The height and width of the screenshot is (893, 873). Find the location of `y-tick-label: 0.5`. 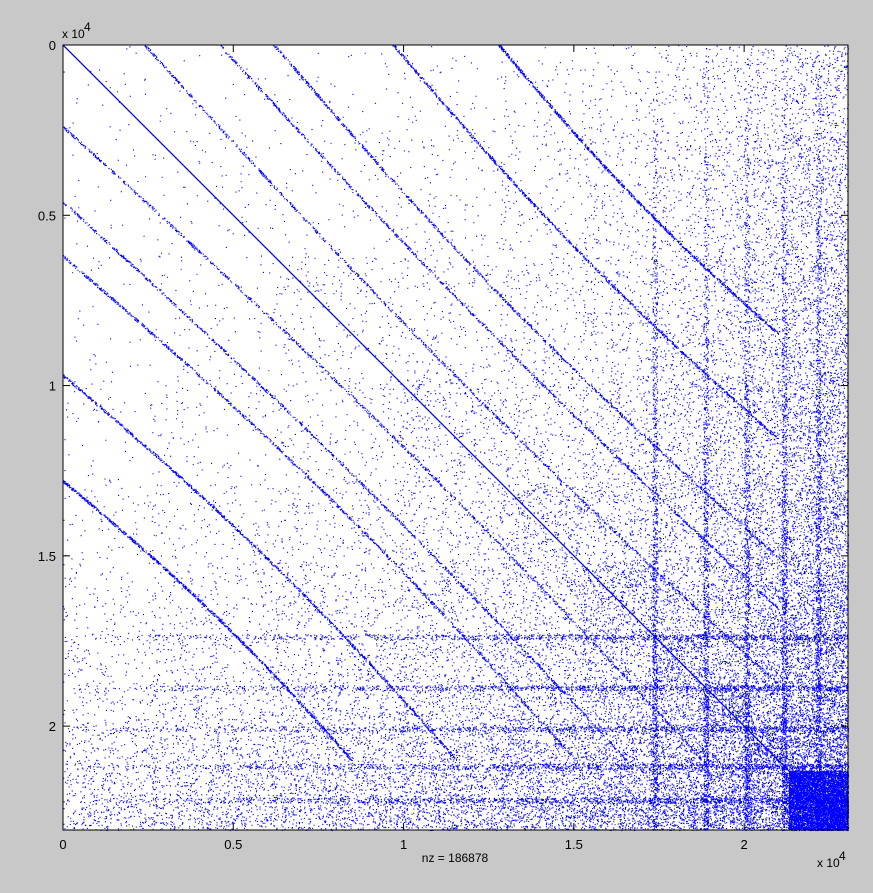

y-tick-label: 0.5 is located at coordinates (47, 215).